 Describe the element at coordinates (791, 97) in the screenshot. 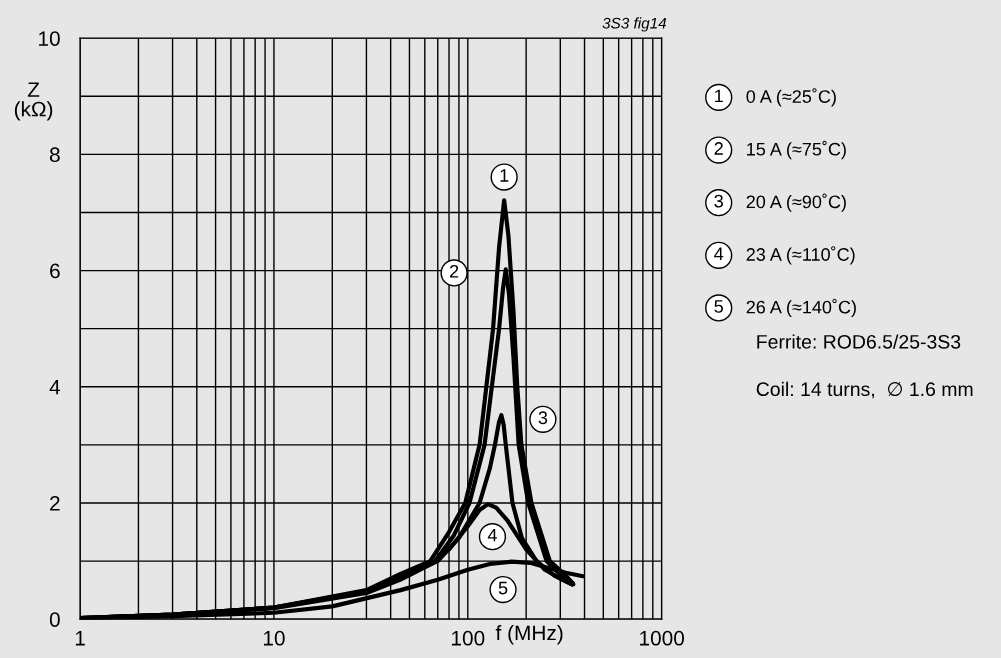

I see `legend-label: 0 A (≈25˚C)` at that location.